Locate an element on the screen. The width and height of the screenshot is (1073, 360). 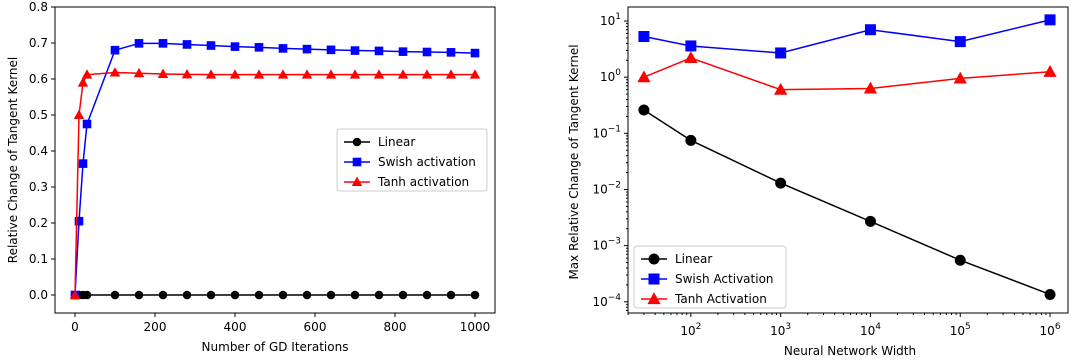
x-axis-title: Number of GD Iterations is located at coordinates (275, 347).